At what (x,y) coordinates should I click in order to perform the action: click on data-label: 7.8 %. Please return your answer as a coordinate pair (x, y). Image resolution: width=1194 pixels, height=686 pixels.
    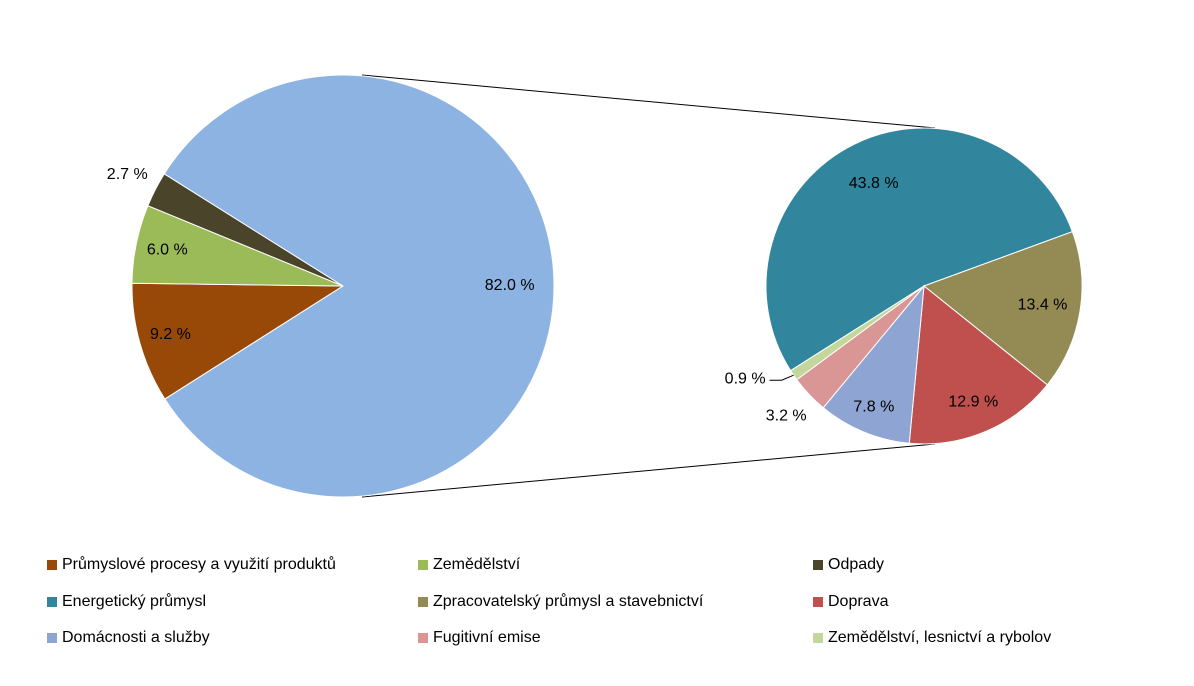
    Looking at the image, I should click on (873, 406).